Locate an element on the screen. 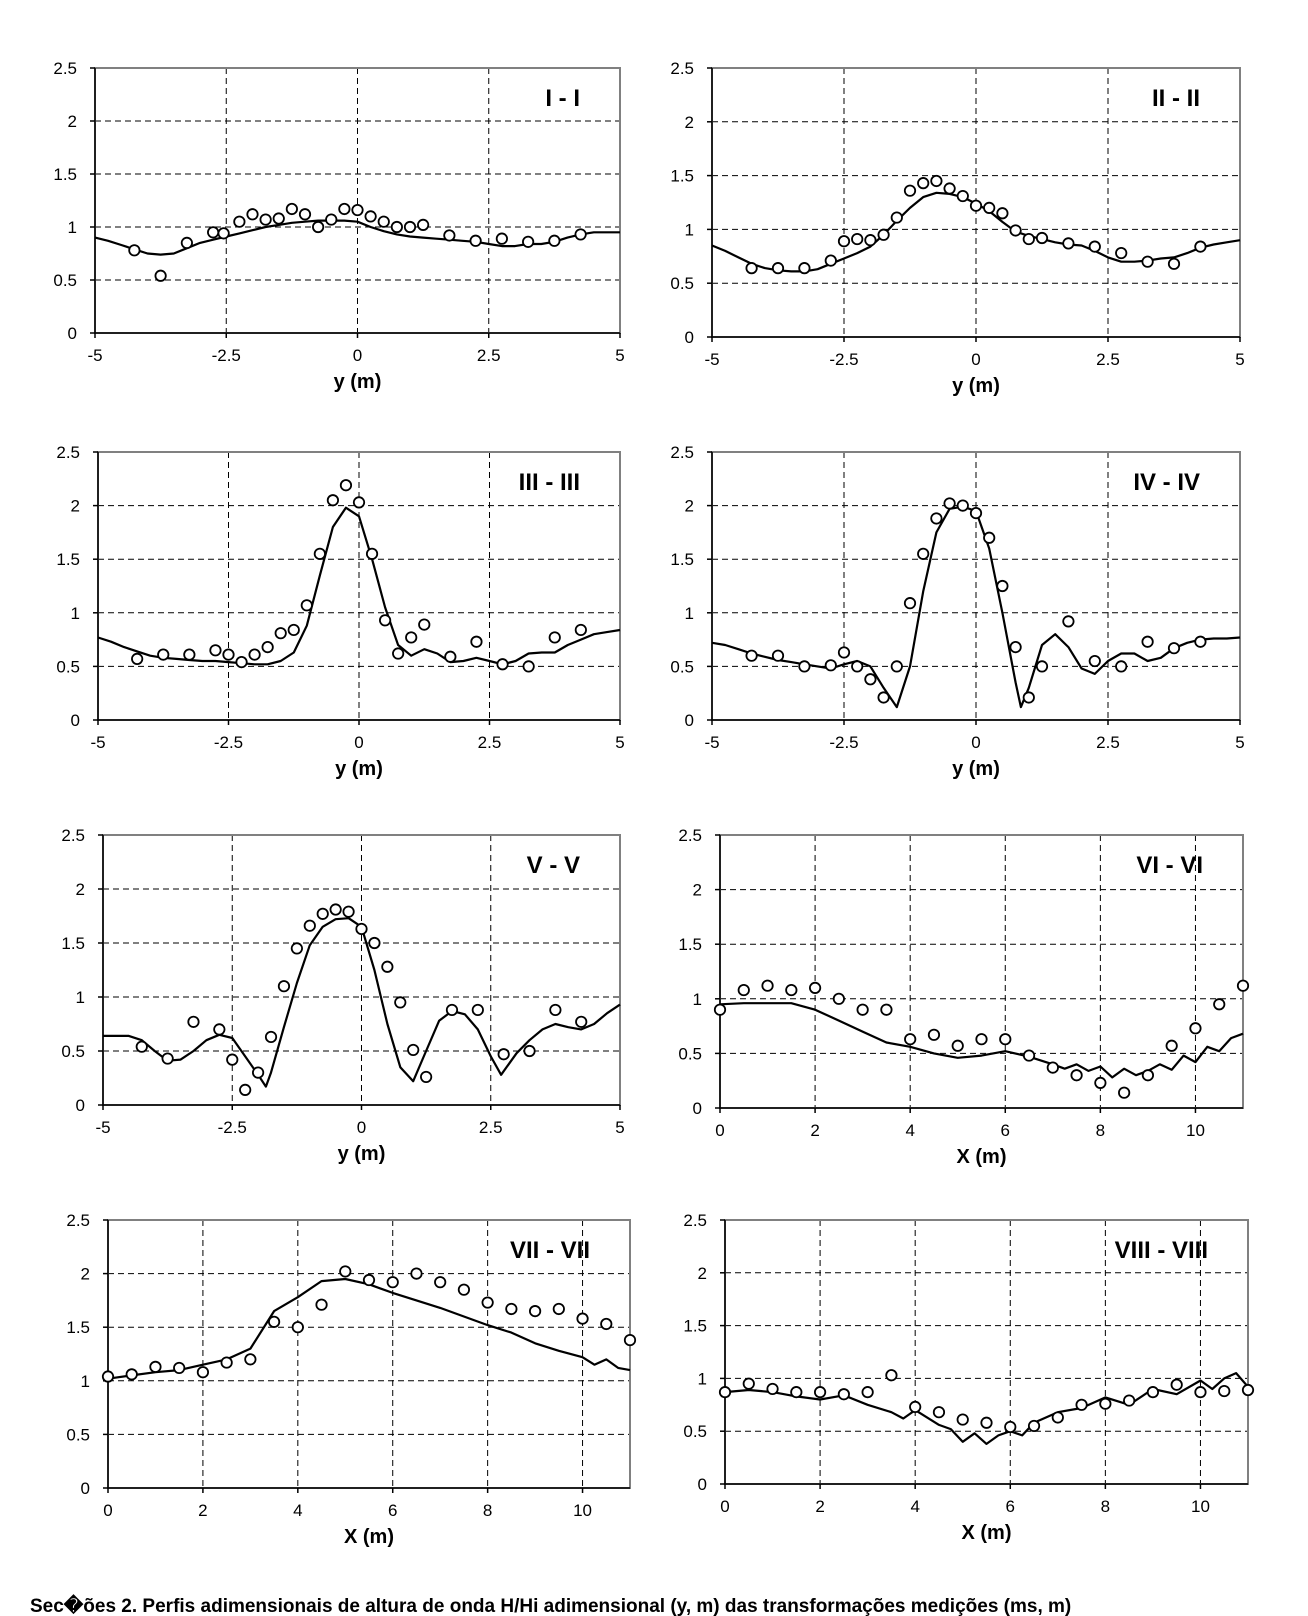 This screenshot has height=1616, width=1308. chart-panel-8: 0 0.5 1 1.5 2 2.5 0 2 4 6 8 10 X (m) VIII - VIII is located at coordinates (969, 1377).